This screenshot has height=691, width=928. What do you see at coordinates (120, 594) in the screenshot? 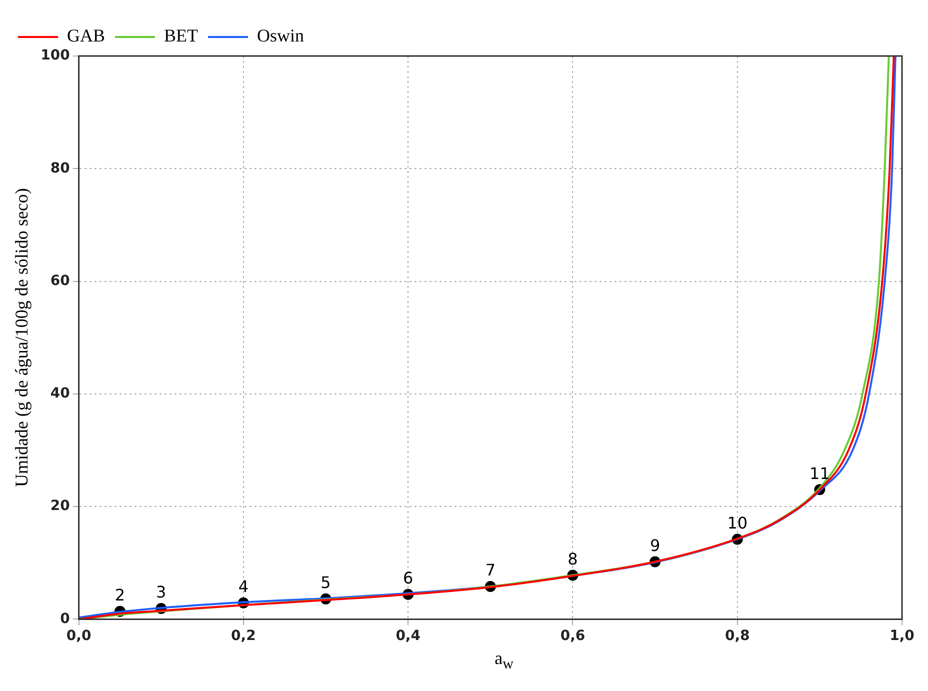
I see `annotation: 2` at bounding box center [120, 594].